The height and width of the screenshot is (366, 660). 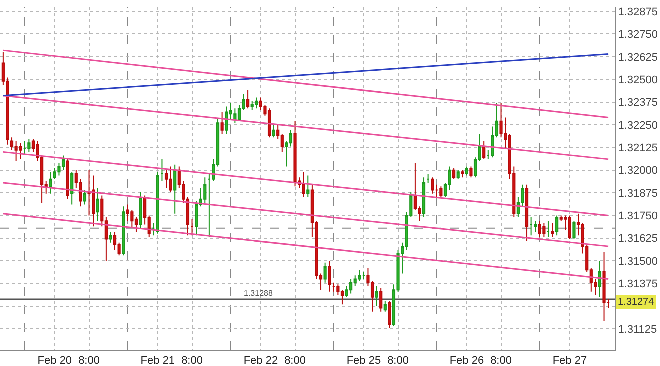 What do you see at coordinates (467, 360) in the screenshot?
I see `x-tick-label: Feb 26` at bounding box center [467, 360].